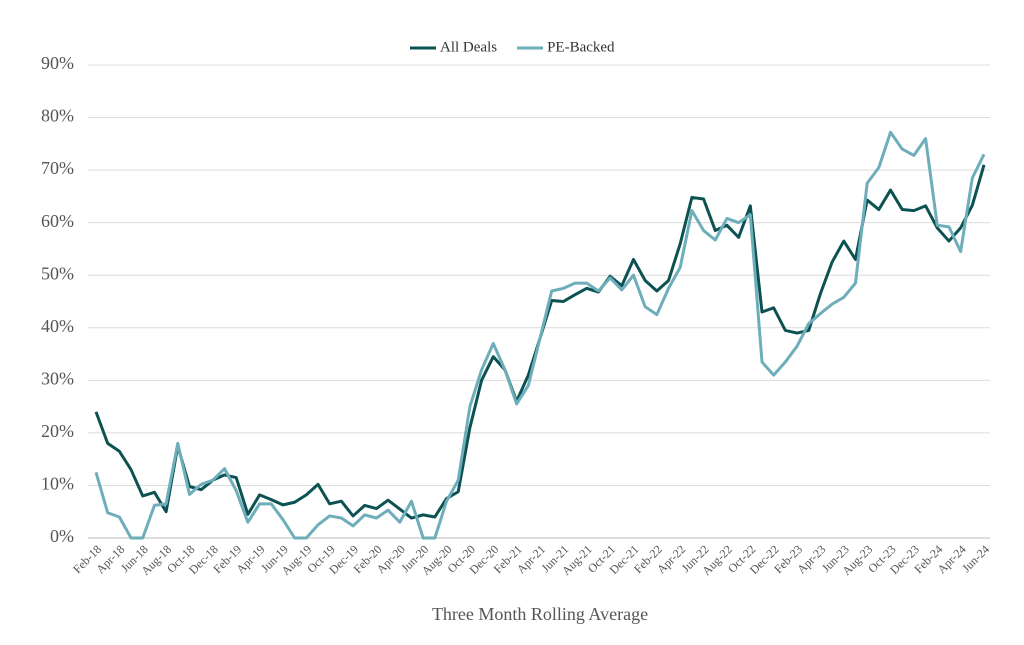  I want to click on y-tick-label: 70%, so click(57, 168).